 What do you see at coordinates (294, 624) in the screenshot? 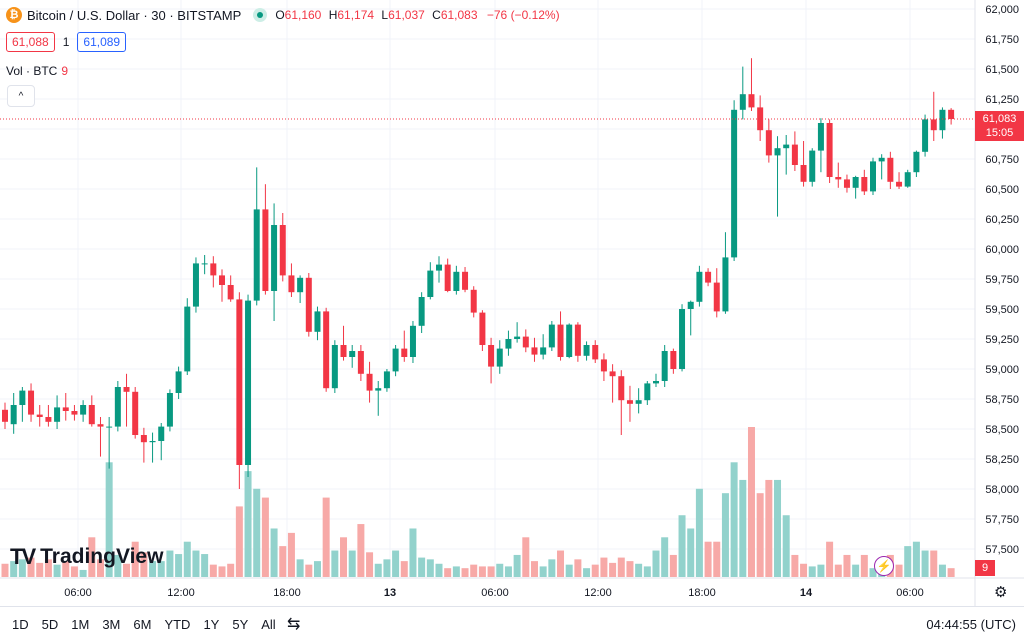
I see `compare-icon: ⇆` at bounding box center [294, 624].